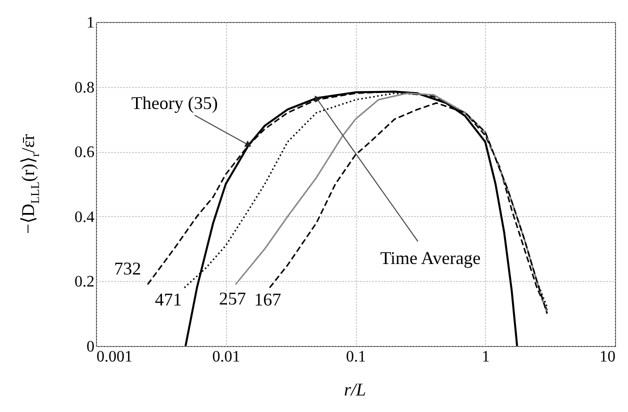  Describe the element at coordinates (84, 282) in the screenshot. I see `y-tick-label: 0.2` at that location.